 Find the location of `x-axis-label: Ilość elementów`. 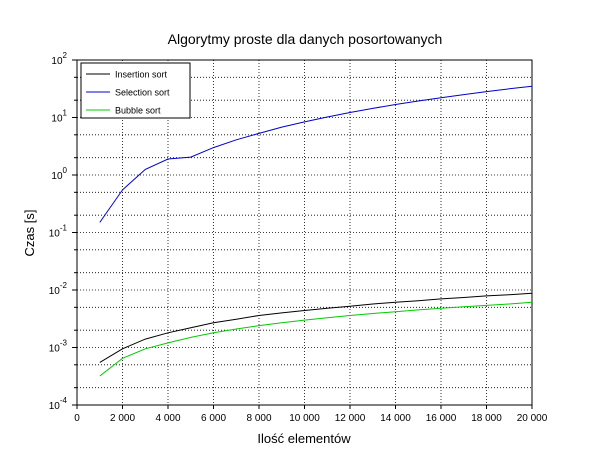

x-axis-label: Ilość elementów is located at coordinates (304, 438).